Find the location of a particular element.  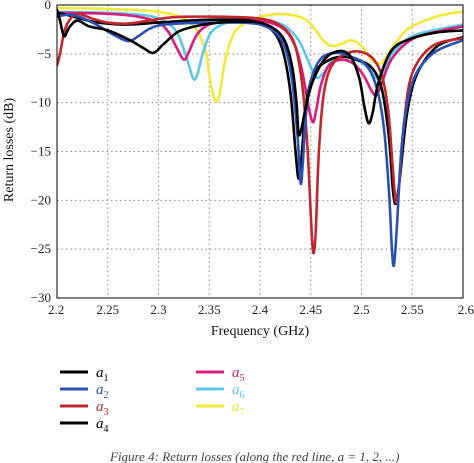

x-tick-label: 2.45 is located at coordinates (310, 309).